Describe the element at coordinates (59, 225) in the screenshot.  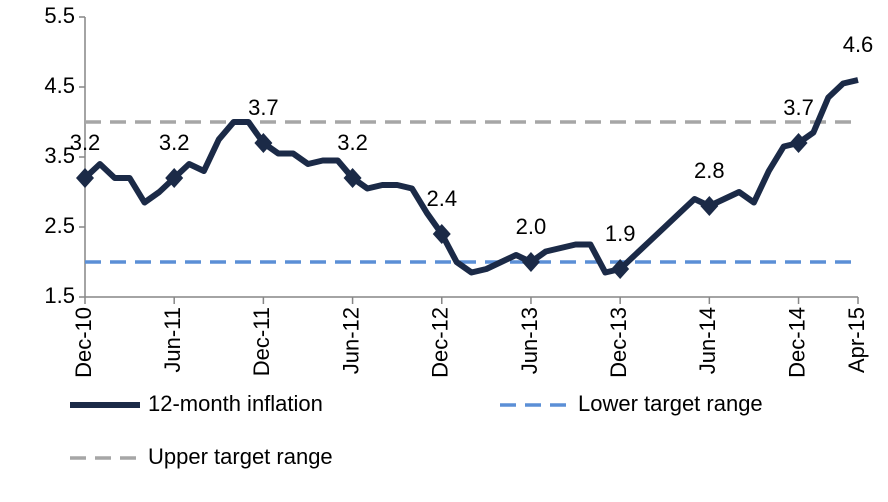
I see `y-tick-label: 2.5` at that location.